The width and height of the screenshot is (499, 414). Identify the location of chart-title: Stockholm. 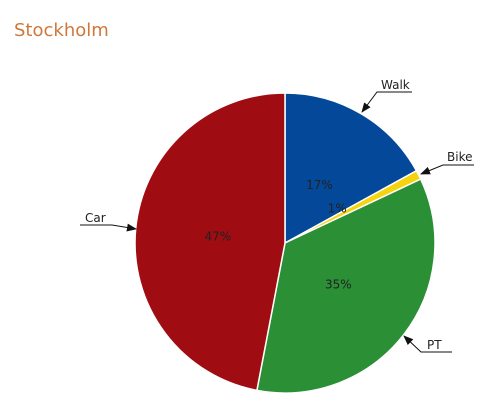
(61, 30).